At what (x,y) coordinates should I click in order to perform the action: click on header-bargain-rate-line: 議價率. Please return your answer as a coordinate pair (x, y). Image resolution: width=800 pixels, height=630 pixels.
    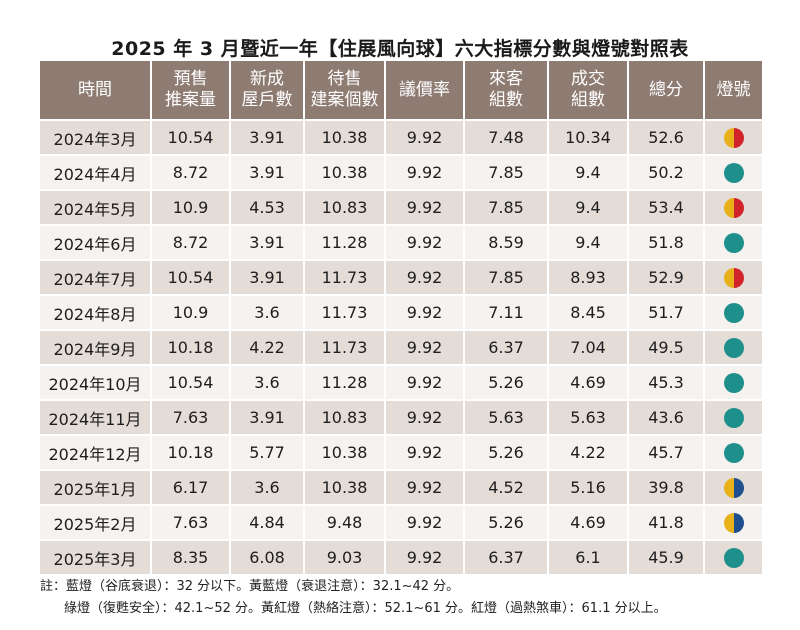
    Looking at the image, I should click on (424, 89).